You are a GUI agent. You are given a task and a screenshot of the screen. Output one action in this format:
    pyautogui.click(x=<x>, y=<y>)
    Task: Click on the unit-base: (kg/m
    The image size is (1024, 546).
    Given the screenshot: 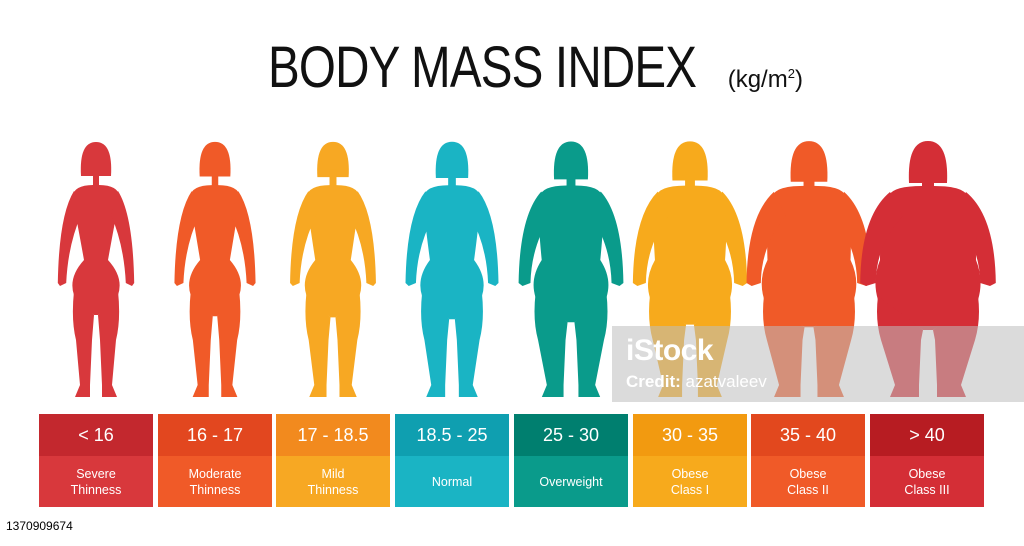 What is the action you would take?
    pyautogui.click(x=757, y=79)
    